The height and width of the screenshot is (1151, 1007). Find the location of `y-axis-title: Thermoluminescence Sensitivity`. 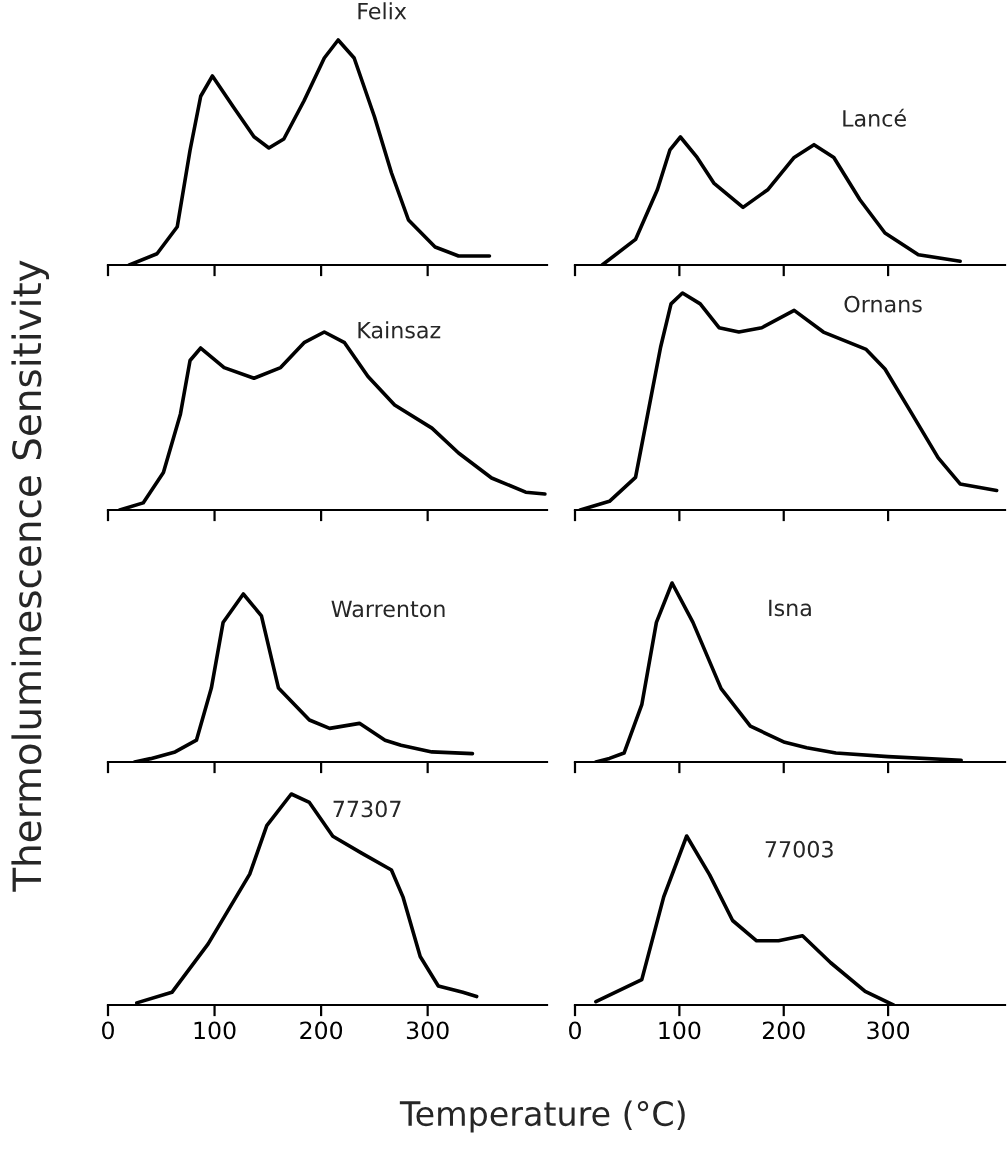

y-axis-title: Thermoluminescence Sensitivity is located at coordinates (30, 576).